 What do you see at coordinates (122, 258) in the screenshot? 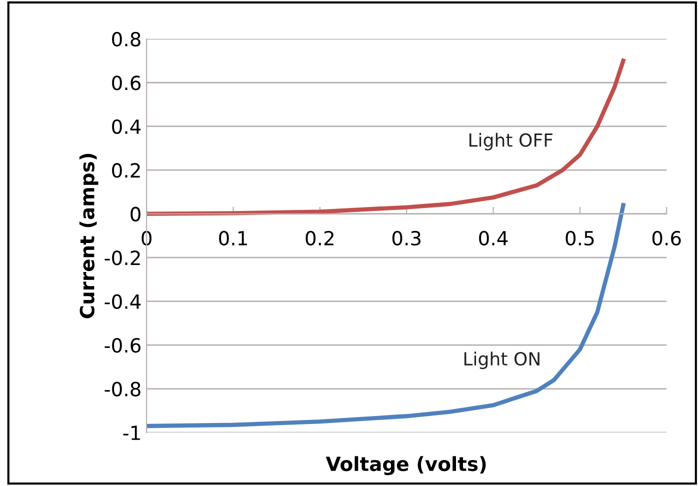
I see `y-tick-label: -0.2` at bounding box center [122, 258].